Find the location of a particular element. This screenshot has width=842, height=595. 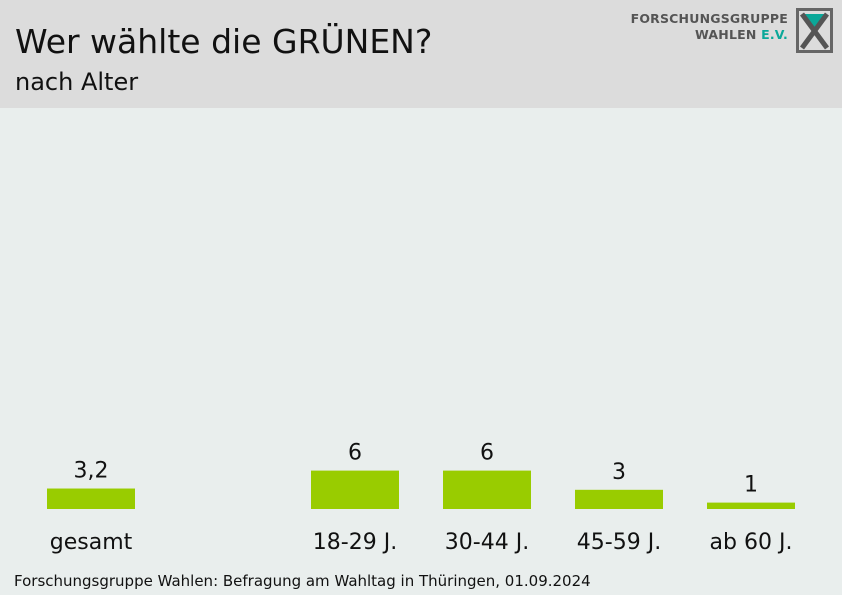

page-title: Wer wählte die GRÜNEN? is located at coordinates (224, 41).